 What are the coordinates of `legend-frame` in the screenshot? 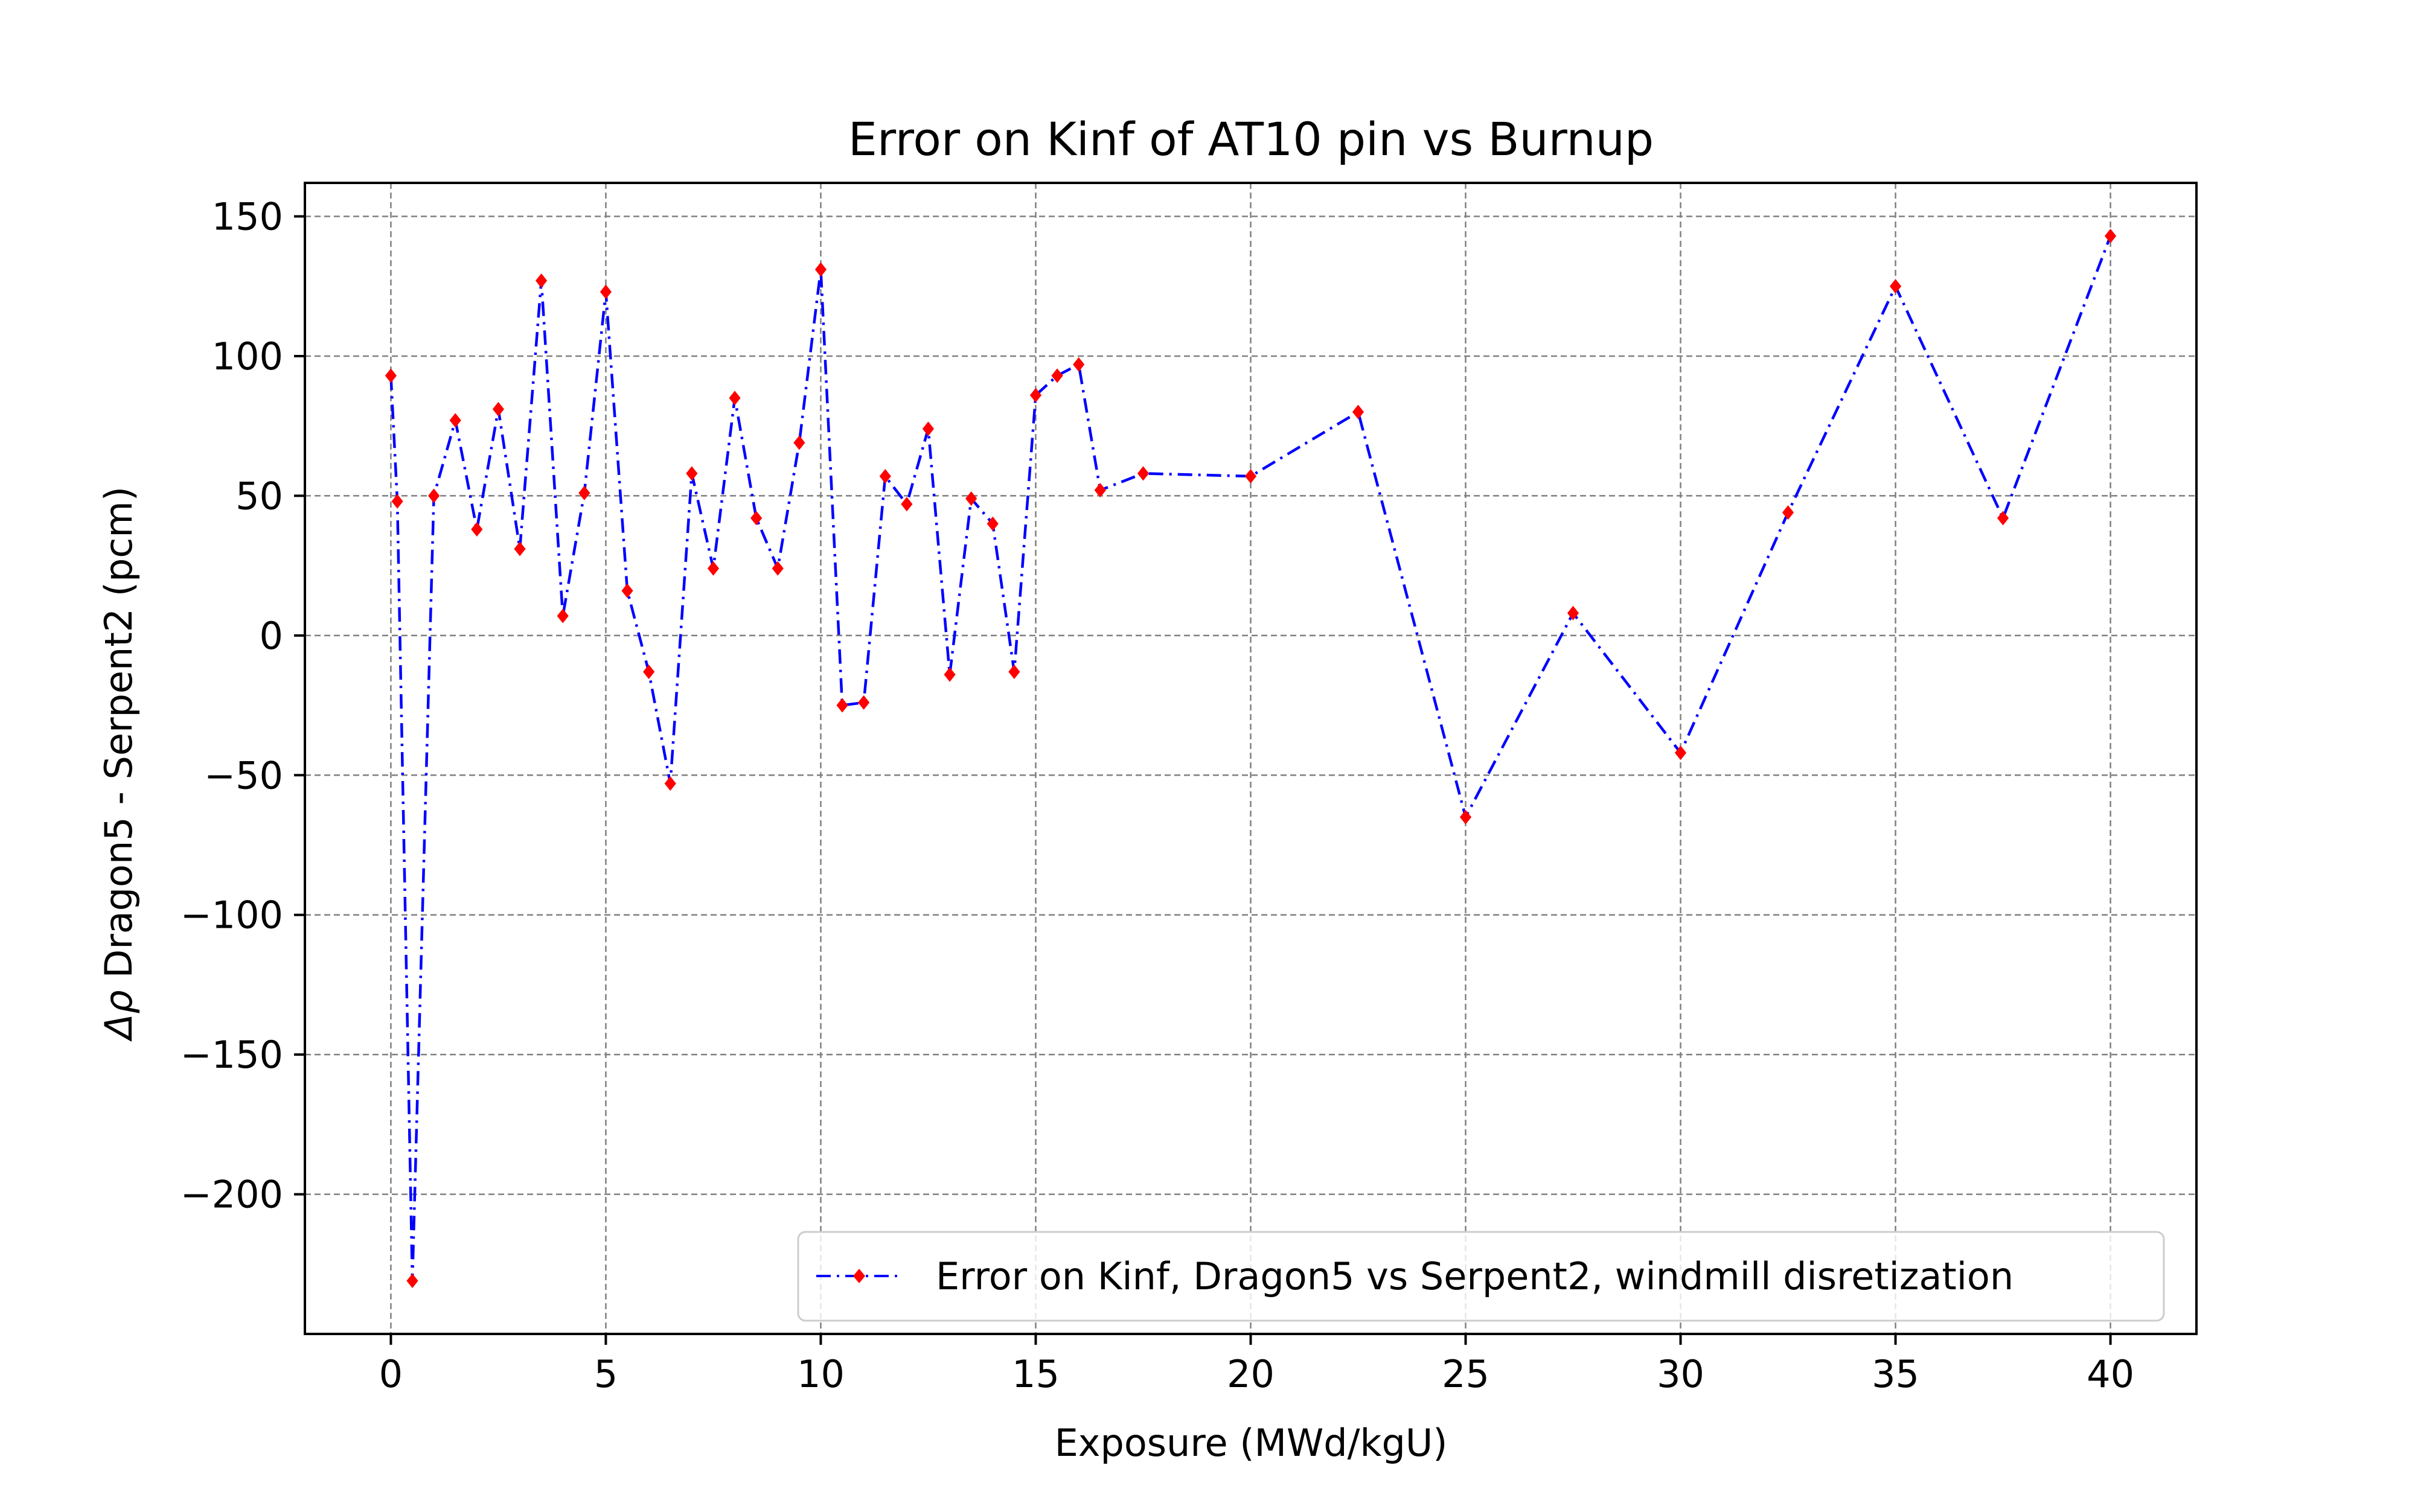 It's located at (1481, 1276).